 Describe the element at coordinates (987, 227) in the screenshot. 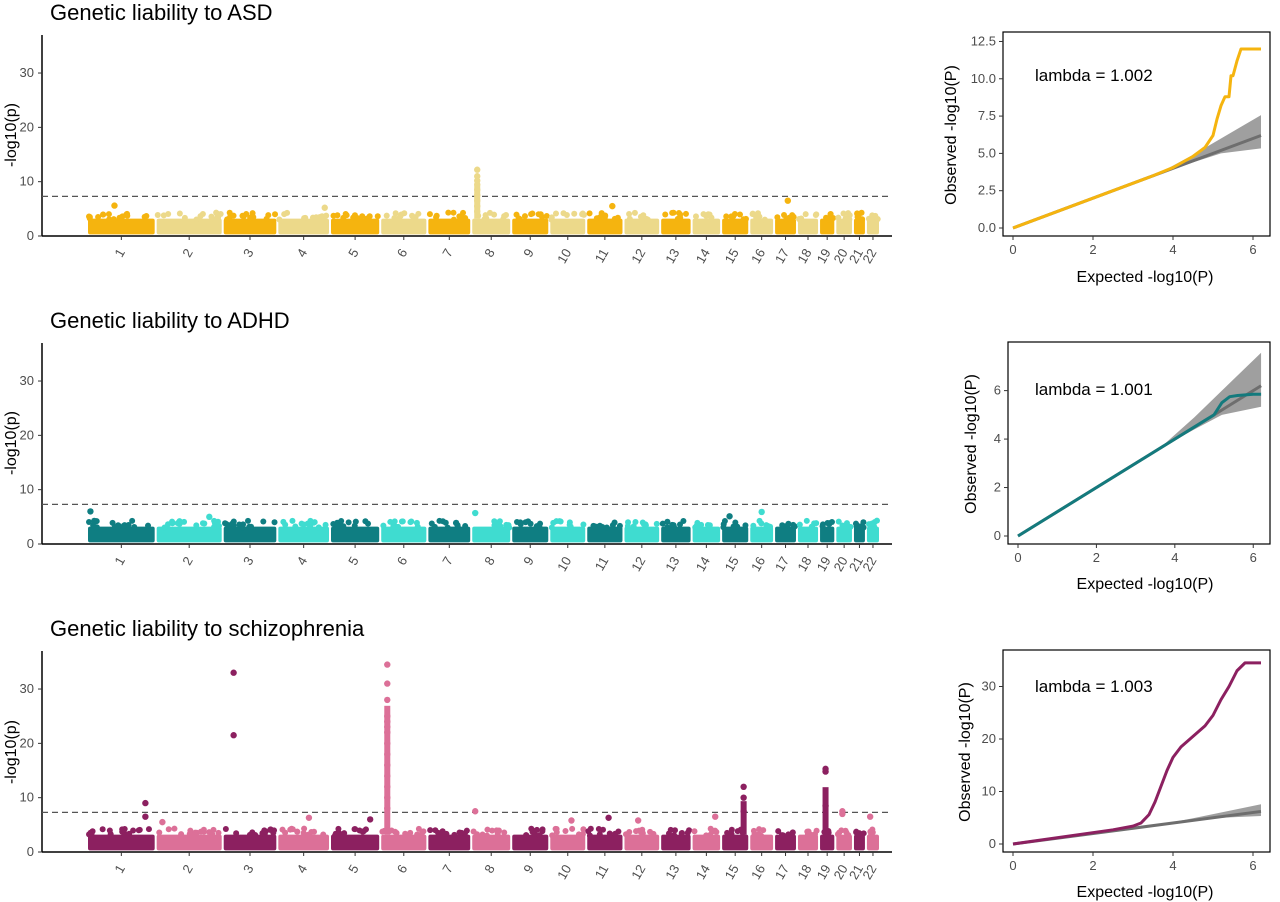

I see `y-tick-label: 0.0` at that location.